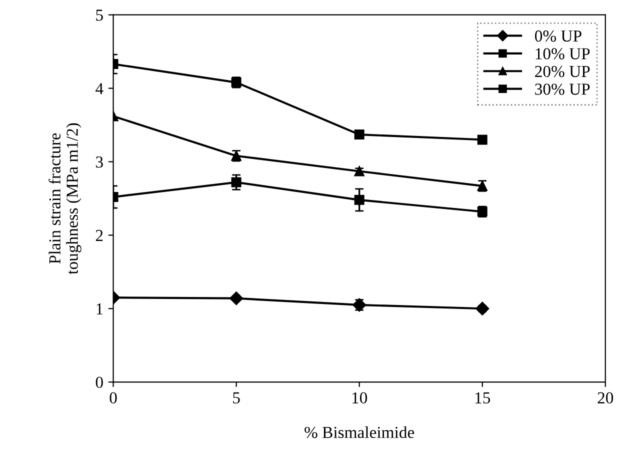 Image resolution: width=619 pixels, height=450 pixels. Describe the element at coordinates (360, 398) in the screenshot. I see `x-tick-label: 10` at that location.